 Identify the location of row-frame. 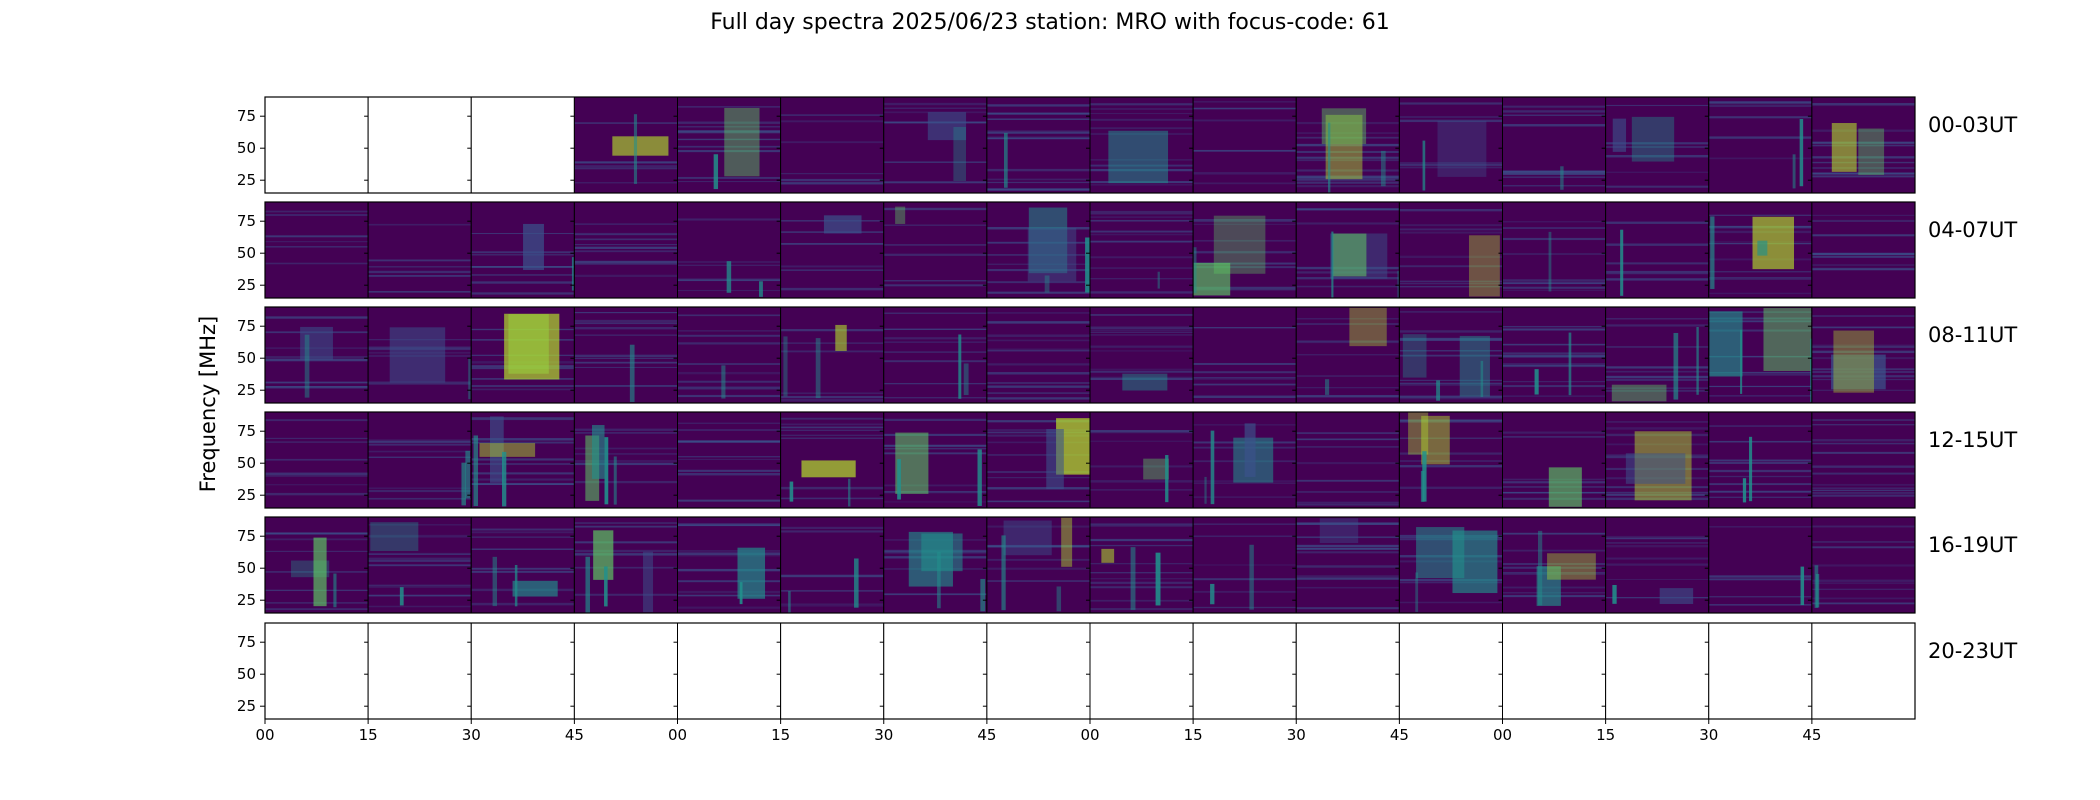
(1090, 565).